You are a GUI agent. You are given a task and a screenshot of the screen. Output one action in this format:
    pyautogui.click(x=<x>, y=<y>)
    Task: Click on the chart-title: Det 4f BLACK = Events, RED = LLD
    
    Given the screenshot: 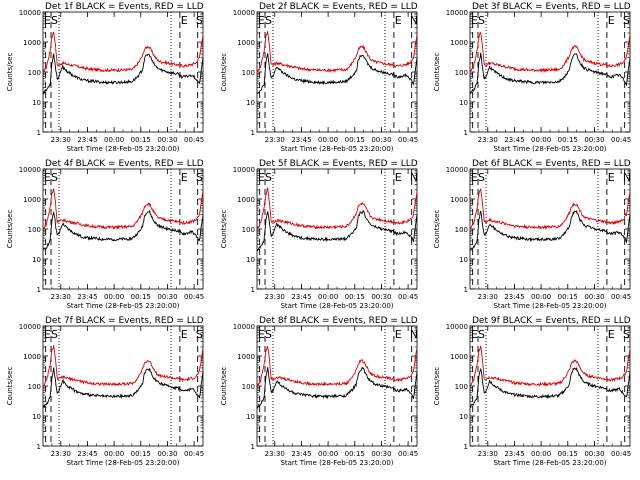 What is the action you would take?
    pyautogui.click(x=124, y=164)
    